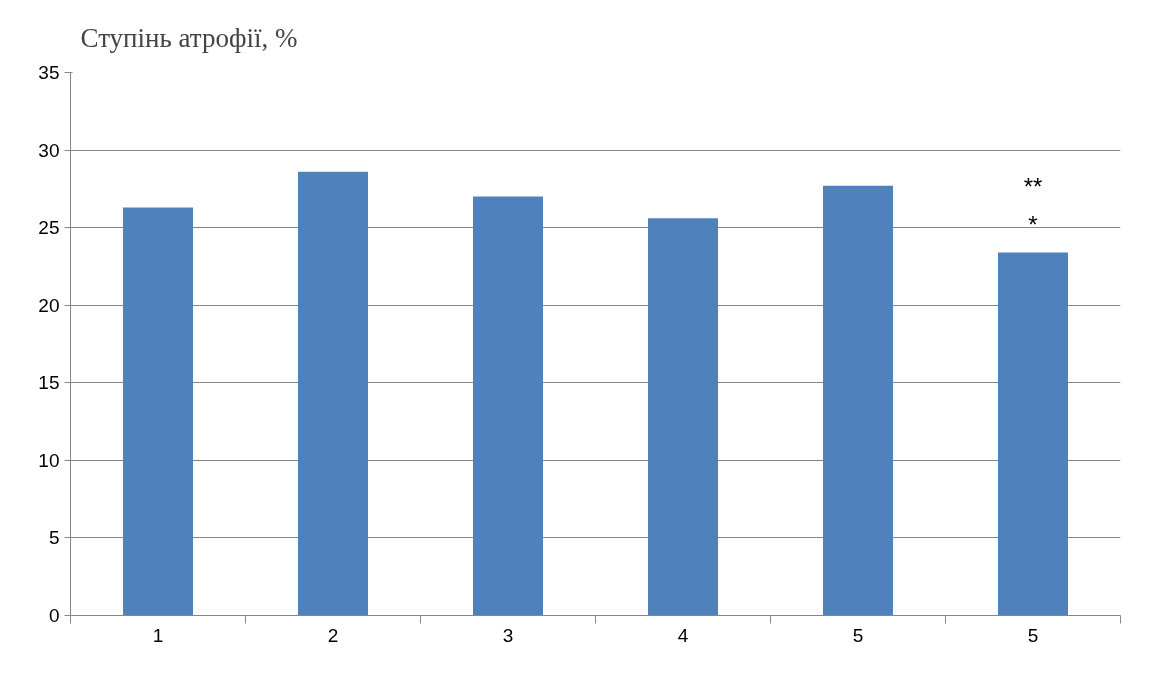  What do you see at coordinates (54, 615) in the screenshot?
I see `y-tick-label: 0` at bounding box center [54, 615].